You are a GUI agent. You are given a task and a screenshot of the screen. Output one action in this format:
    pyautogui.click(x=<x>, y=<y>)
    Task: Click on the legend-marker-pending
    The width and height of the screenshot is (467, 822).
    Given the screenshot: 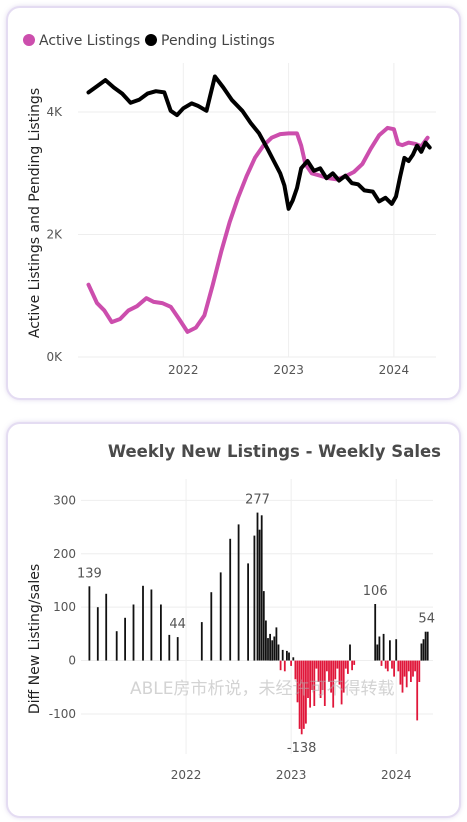 What is the action you would take?
    pyautogui.click(x=151, y=40)
    